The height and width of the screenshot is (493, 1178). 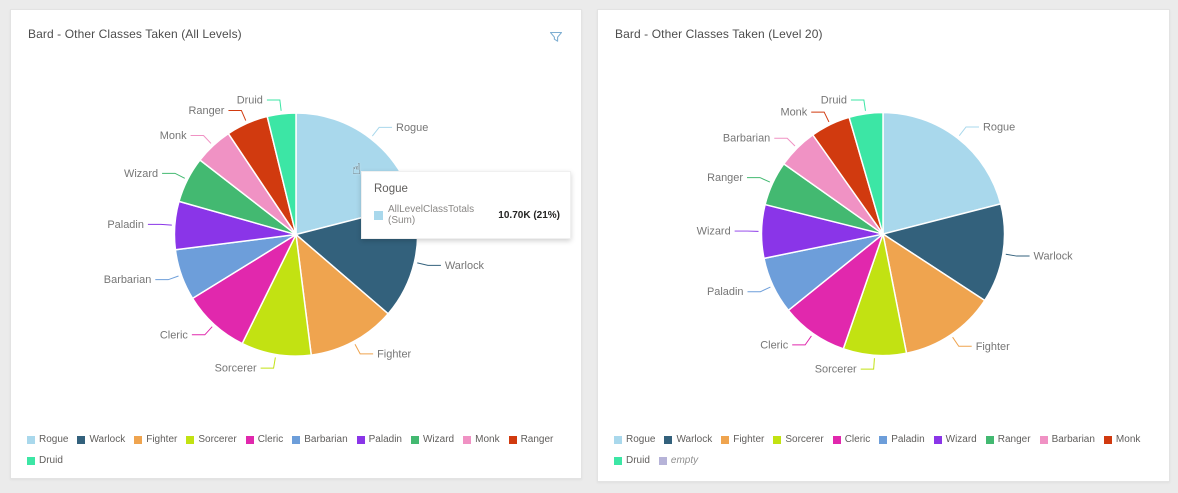 What do you see at coordinates (678, 460) in the screenshot?
I see `legend-item-empty: empty` at bounding box center [678, 460].